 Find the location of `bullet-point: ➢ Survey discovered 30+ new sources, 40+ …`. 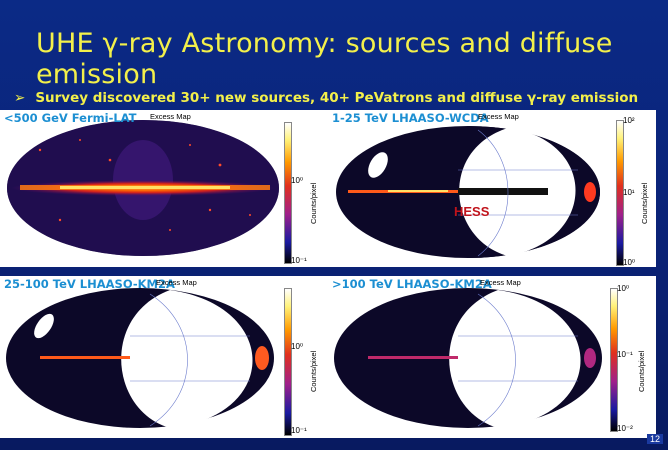

bullet-point: ➢ Survey discovered 30+ new sources, 40+ … is located at coordinates (326, 98).